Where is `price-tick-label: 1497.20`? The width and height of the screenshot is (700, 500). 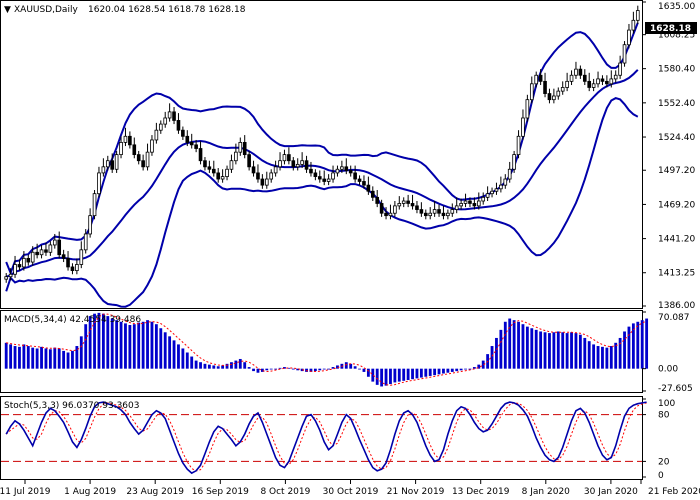
price-tick-label: 1497.20 is located at coordinates (676, 171).